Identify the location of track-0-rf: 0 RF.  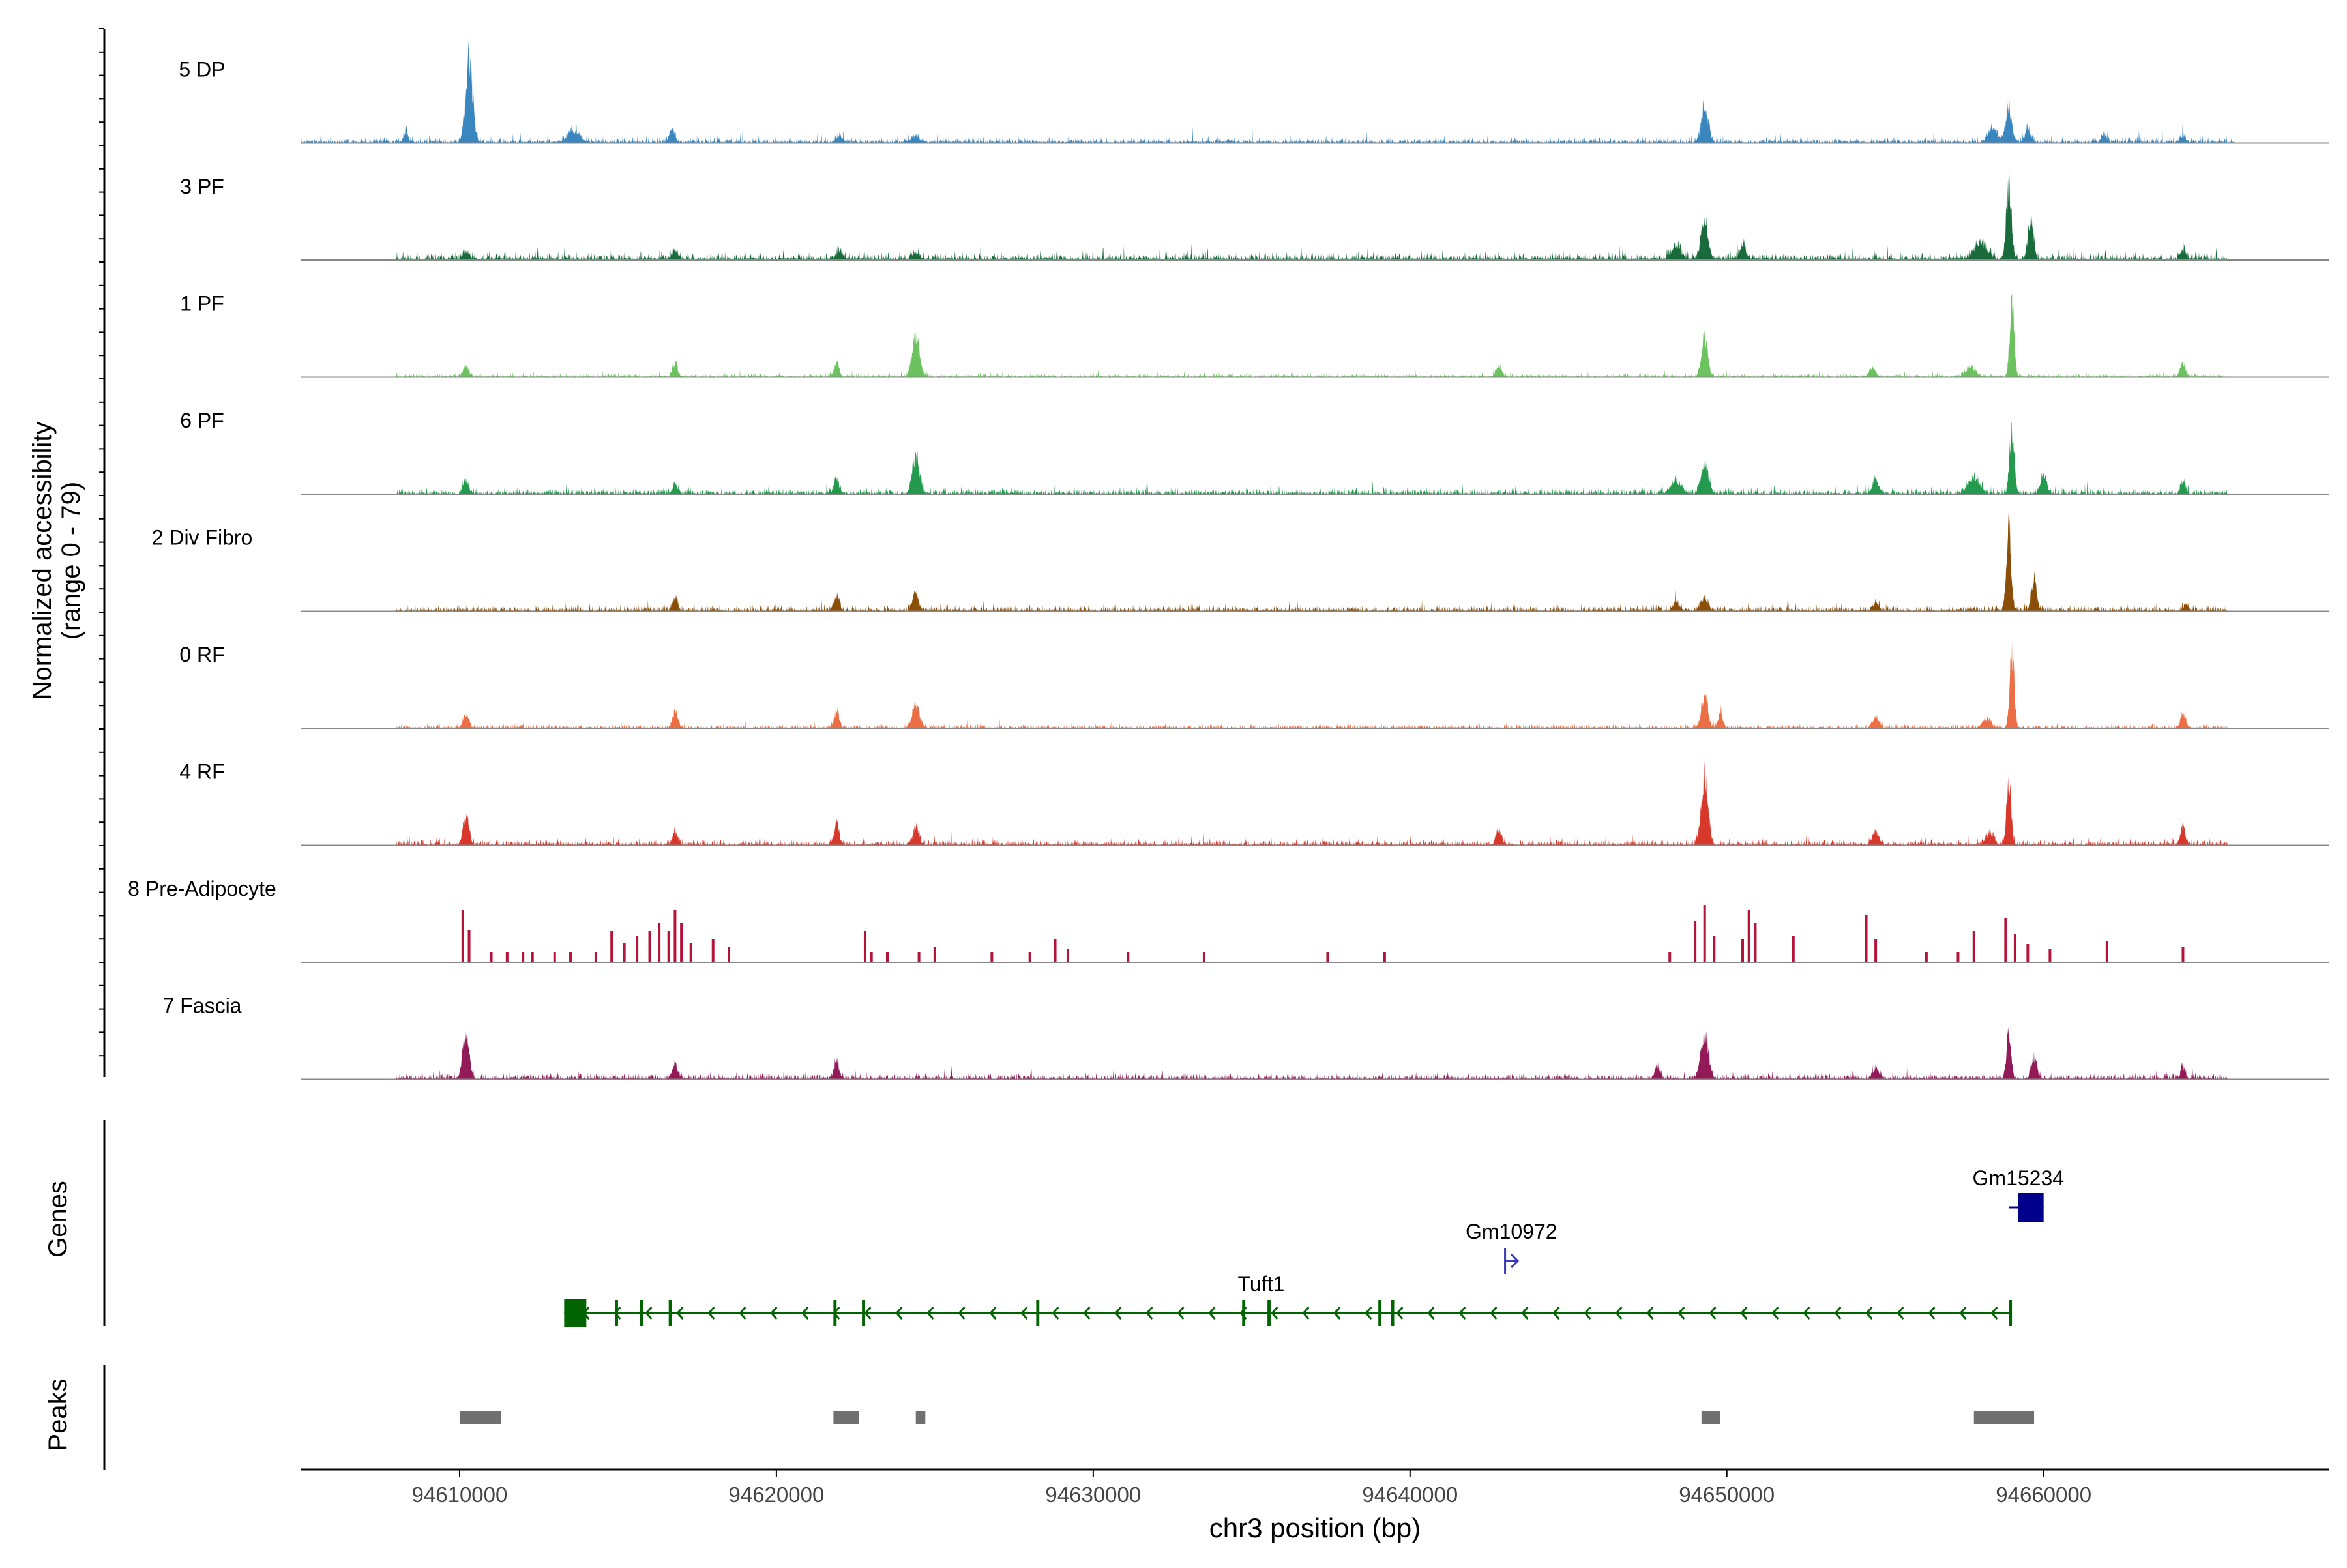
(1254, 685).